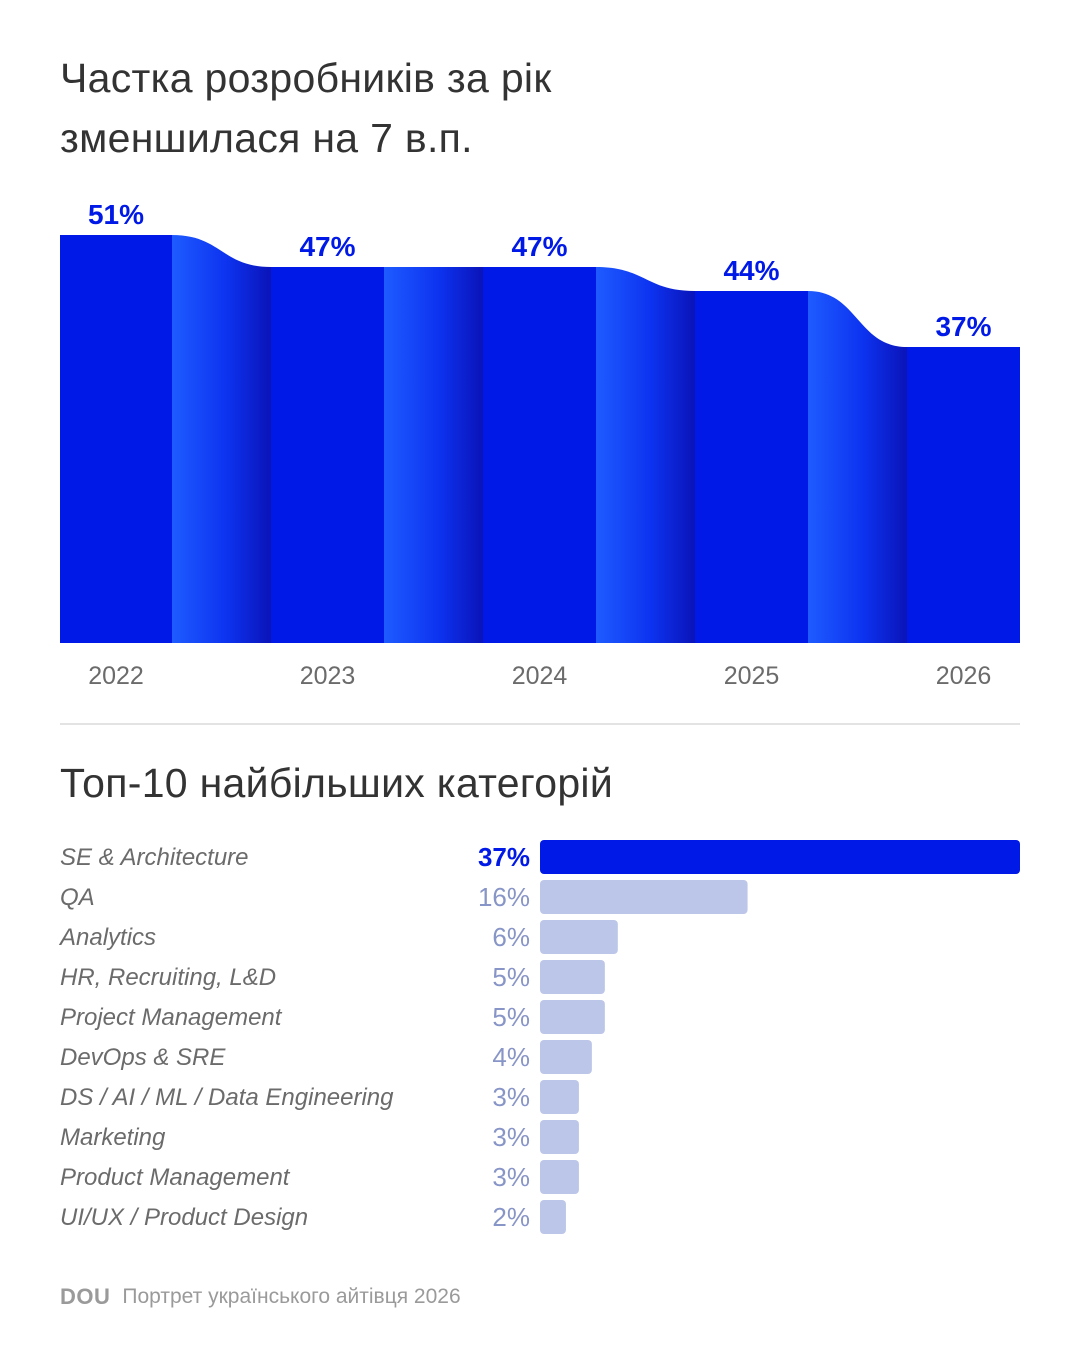 The image size is (1080, 1350). What do you see at coordinates (433, 455) in the screenshot?
I see `area-transition-2023` at bounding box center [433, 455].